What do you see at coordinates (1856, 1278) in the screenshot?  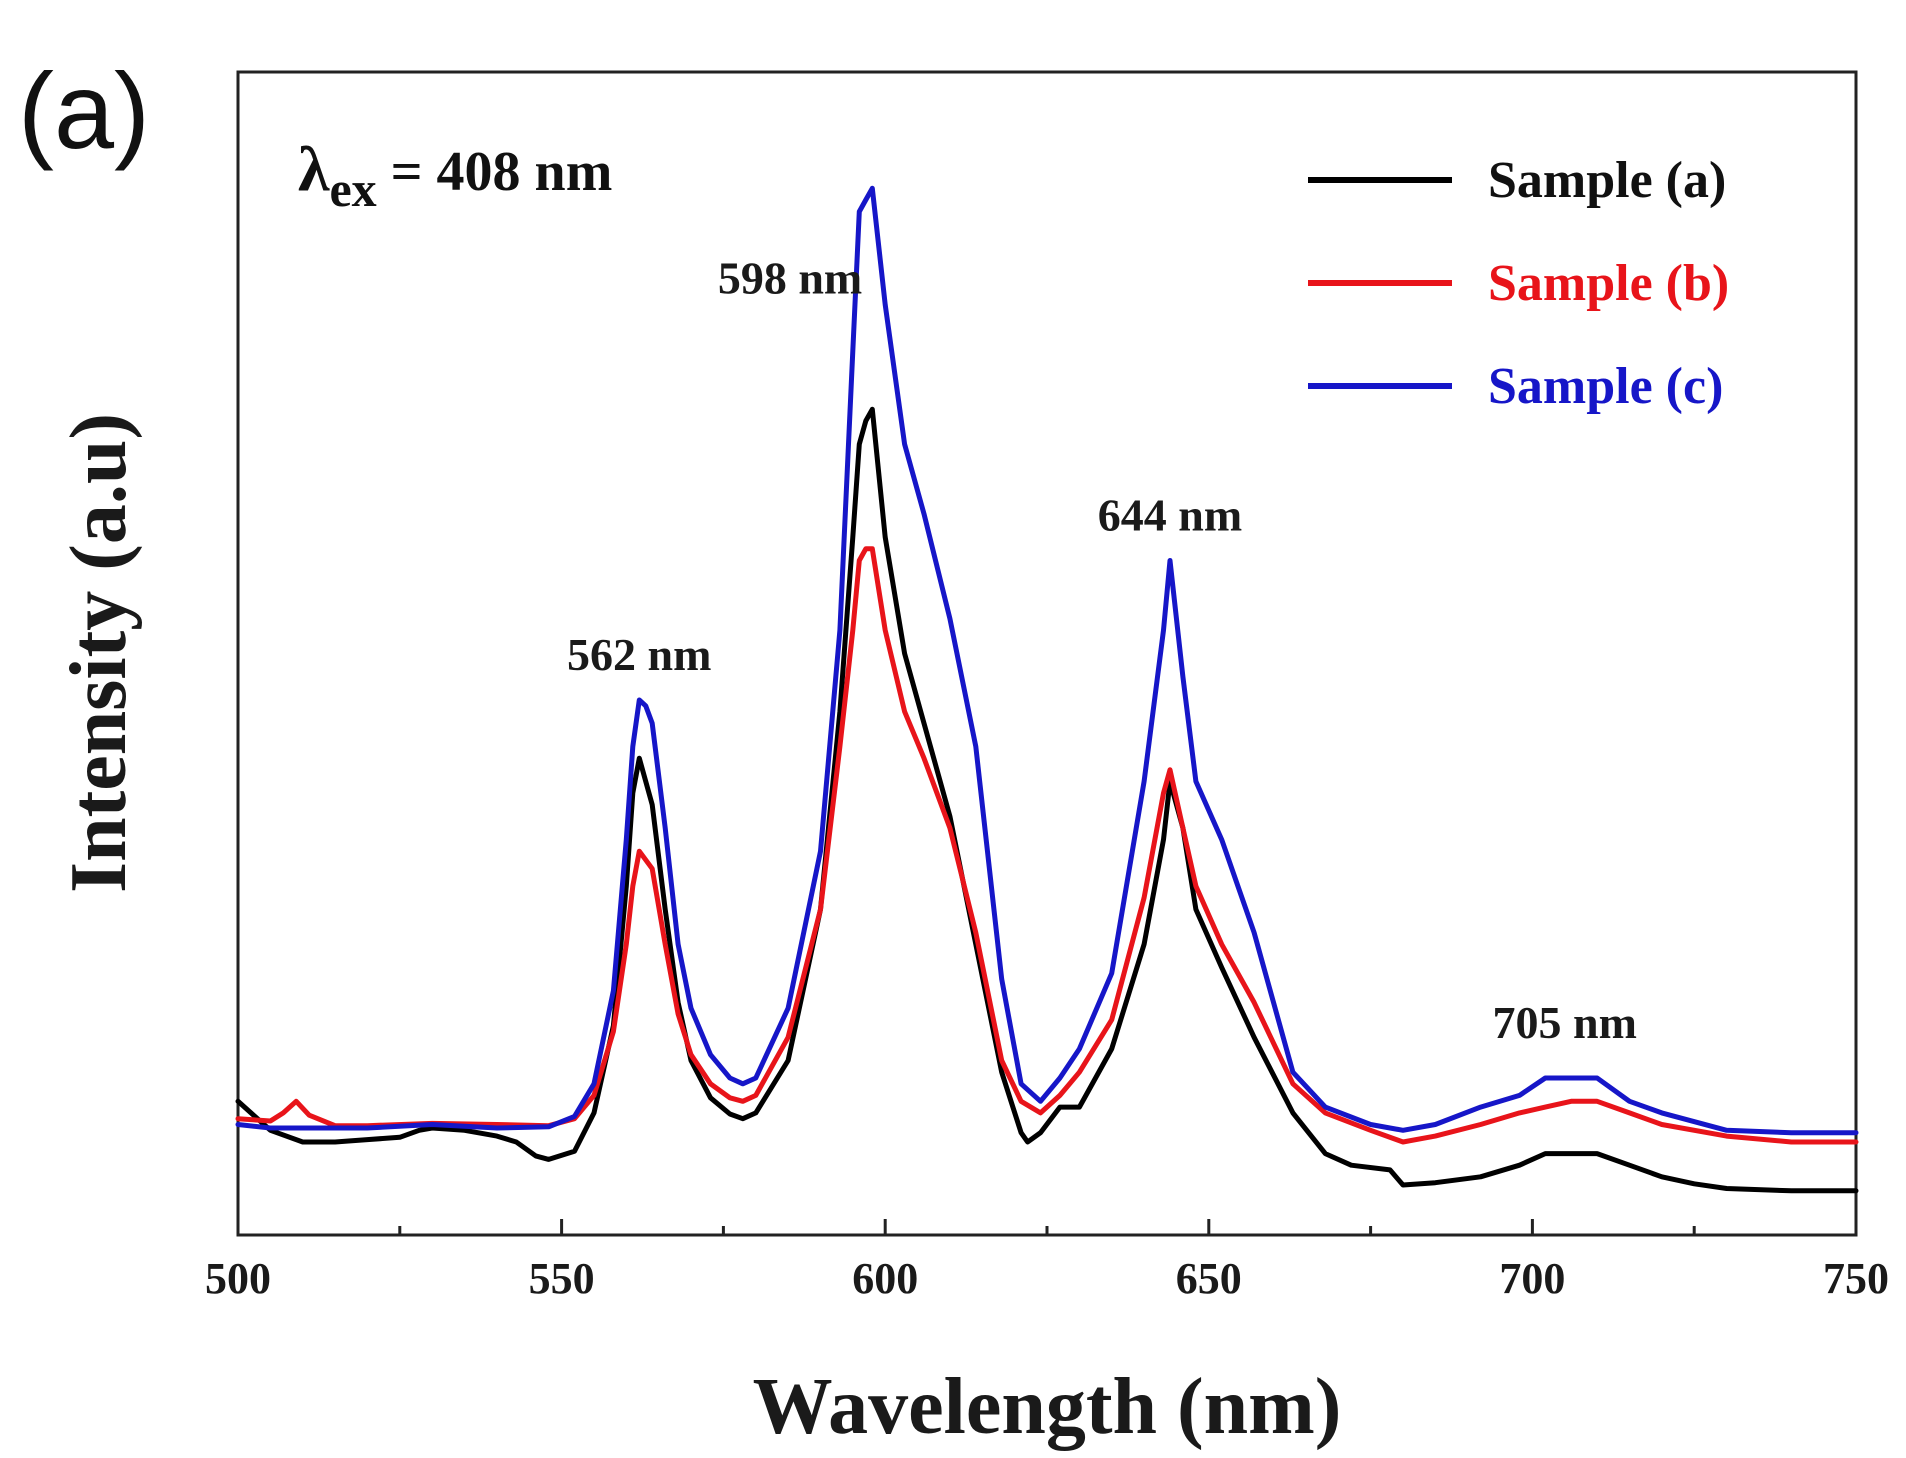 I see `x-tick-label-750: 750` at bounding box center [1856, 1278].